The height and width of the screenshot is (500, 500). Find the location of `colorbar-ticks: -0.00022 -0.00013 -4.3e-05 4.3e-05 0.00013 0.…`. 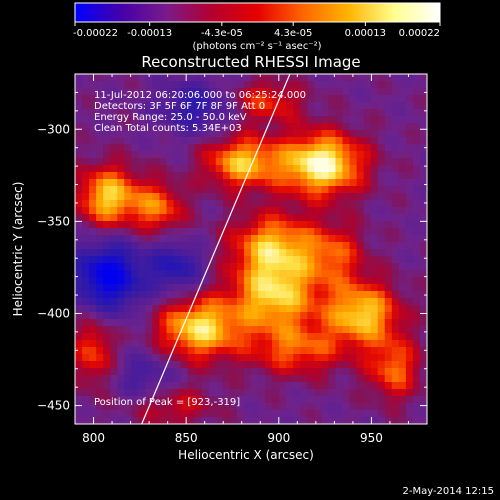

colorbar-ticks: -0.00022 -0.00013 -4.3e-05 4.3e-05 0.00013 0.… is located at coordinates (257, 30).